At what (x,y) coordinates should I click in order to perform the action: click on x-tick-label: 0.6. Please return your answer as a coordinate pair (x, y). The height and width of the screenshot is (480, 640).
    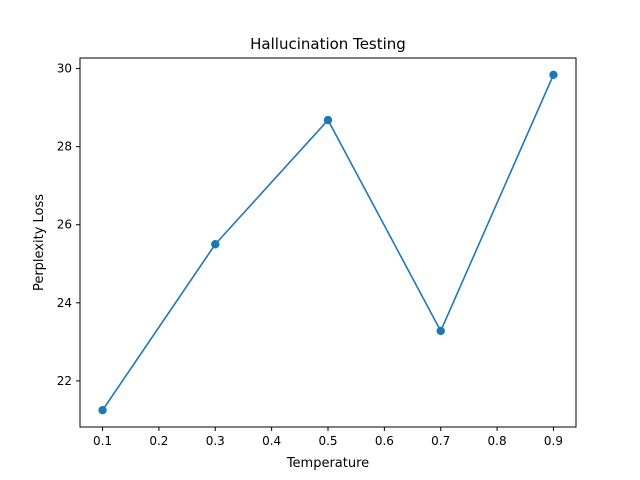
    Looking at the image, I should click on (384, 441).